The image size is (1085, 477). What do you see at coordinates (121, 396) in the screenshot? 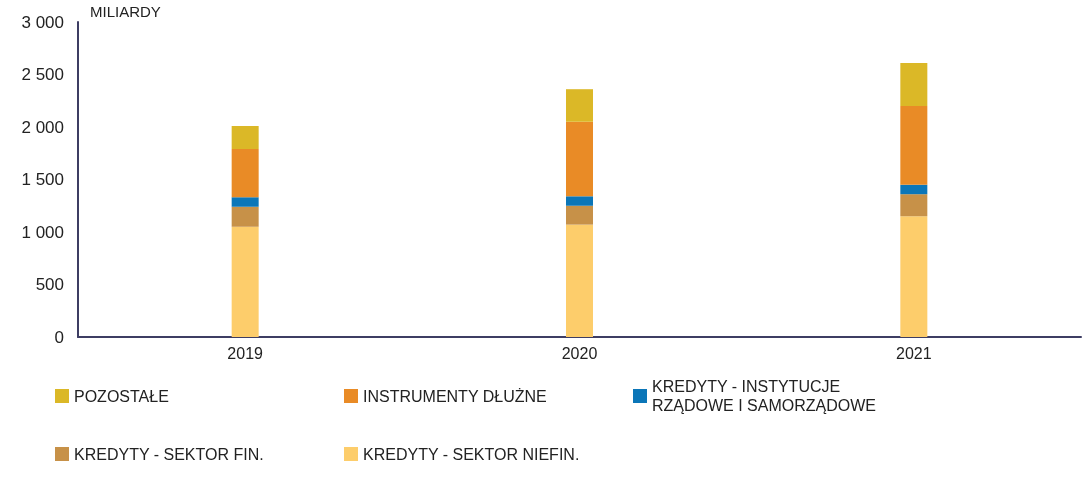
I see `legend-label: POZOSTAŁE` at bounding box center [121, 396].